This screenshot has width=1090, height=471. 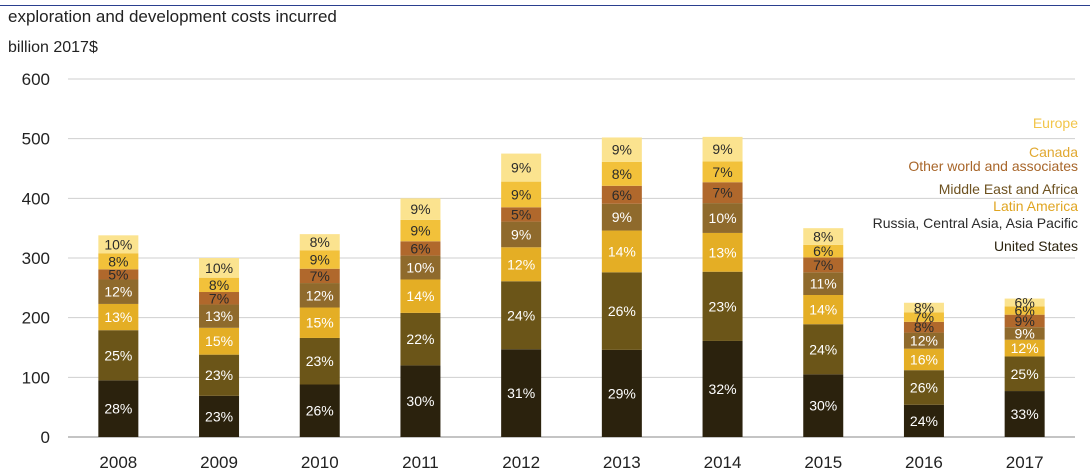 What do you see at coordinates (1035, 206) in the screenshot?
I see `legend-entry: Latin America` at bounding box center [1035, 206].